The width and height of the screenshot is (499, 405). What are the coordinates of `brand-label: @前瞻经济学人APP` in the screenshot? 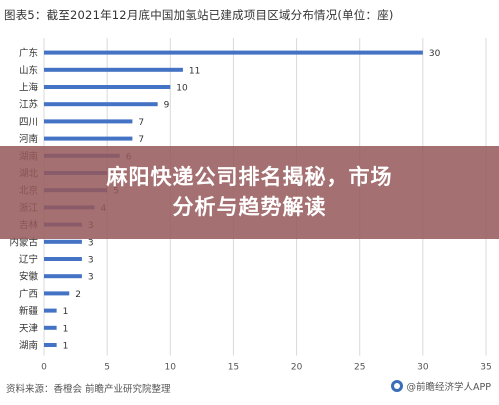 It's located at (448, 387).